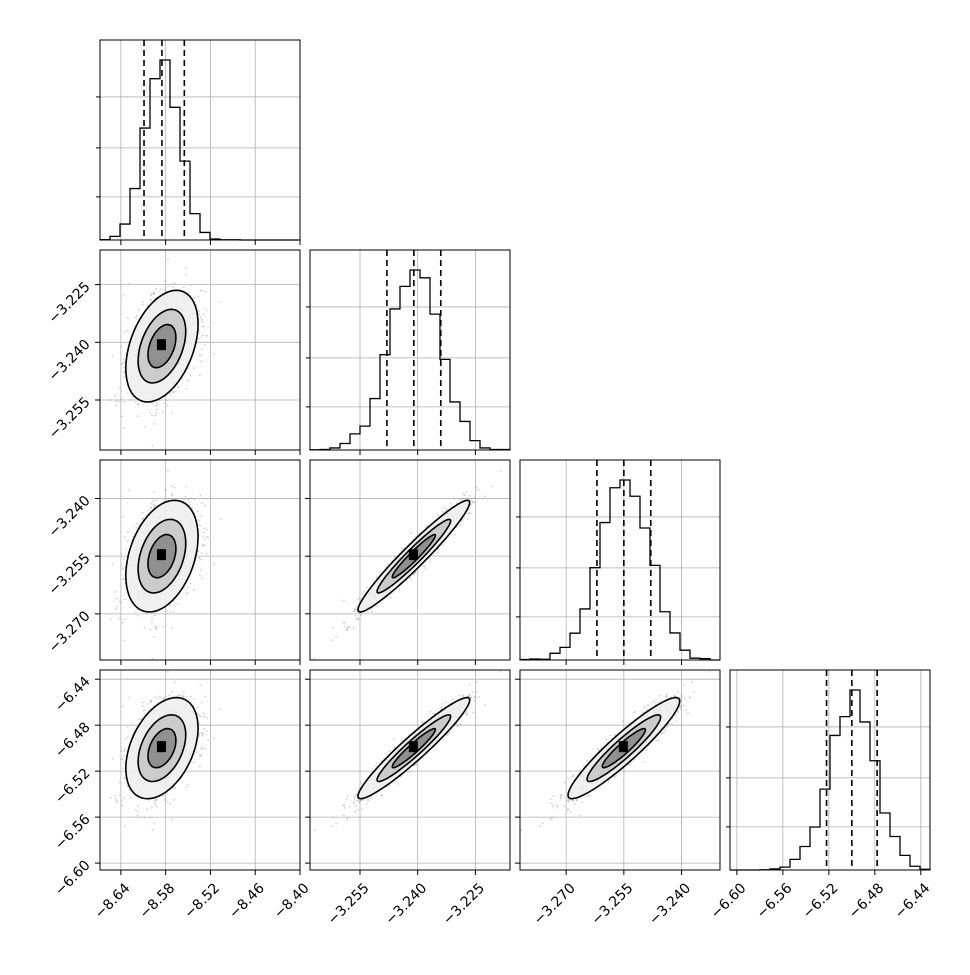 This screenshot has height=975, width=970. Describe the element at coordinates (70, 361) in the screenshot. I see `y-tick-label: −3.240` at that location.